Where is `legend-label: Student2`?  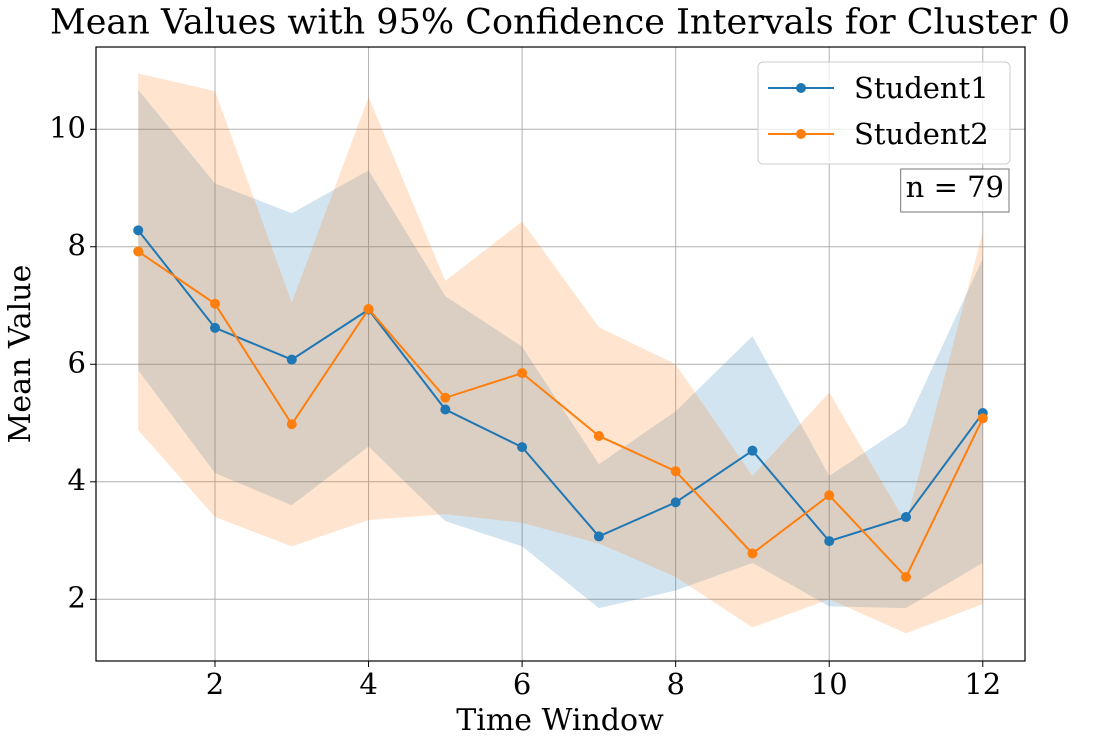
legend-label: Student2 is located at coordinates (921, 134).